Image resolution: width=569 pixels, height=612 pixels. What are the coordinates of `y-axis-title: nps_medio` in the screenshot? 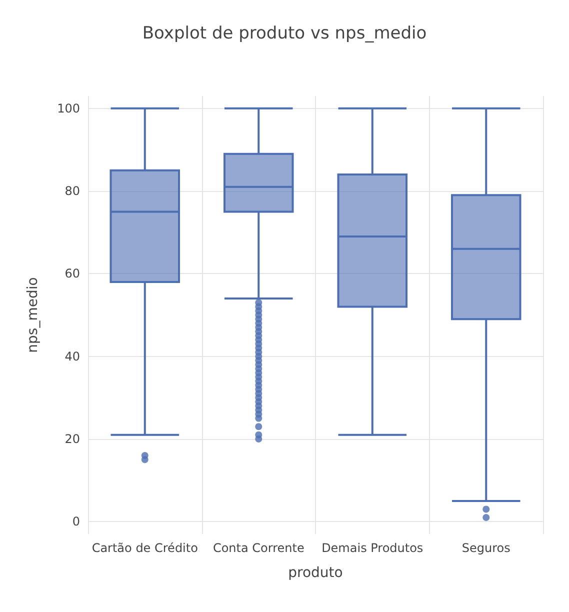 It's located at (33, 315).